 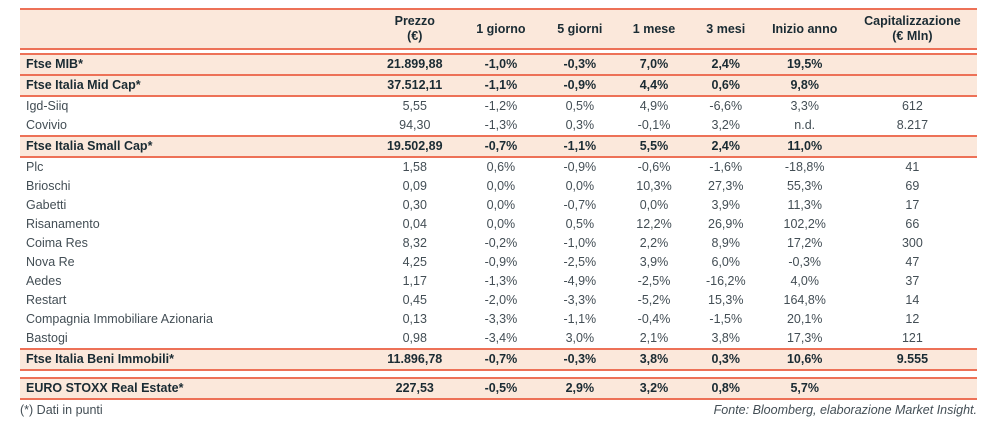 What do you see at coordinates (912, 359) in the screenshot?
I see `cell-capitalizzazione: 9.555` at bounding box center [912, 359].